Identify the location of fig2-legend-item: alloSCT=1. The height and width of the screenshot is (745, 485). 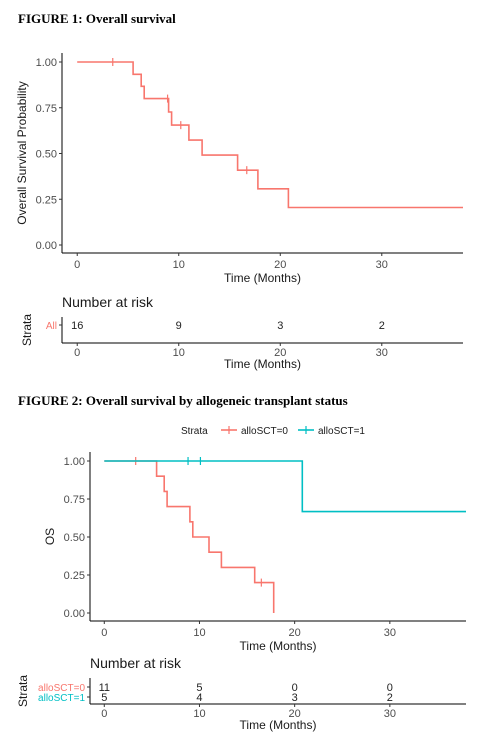
(341, 431).